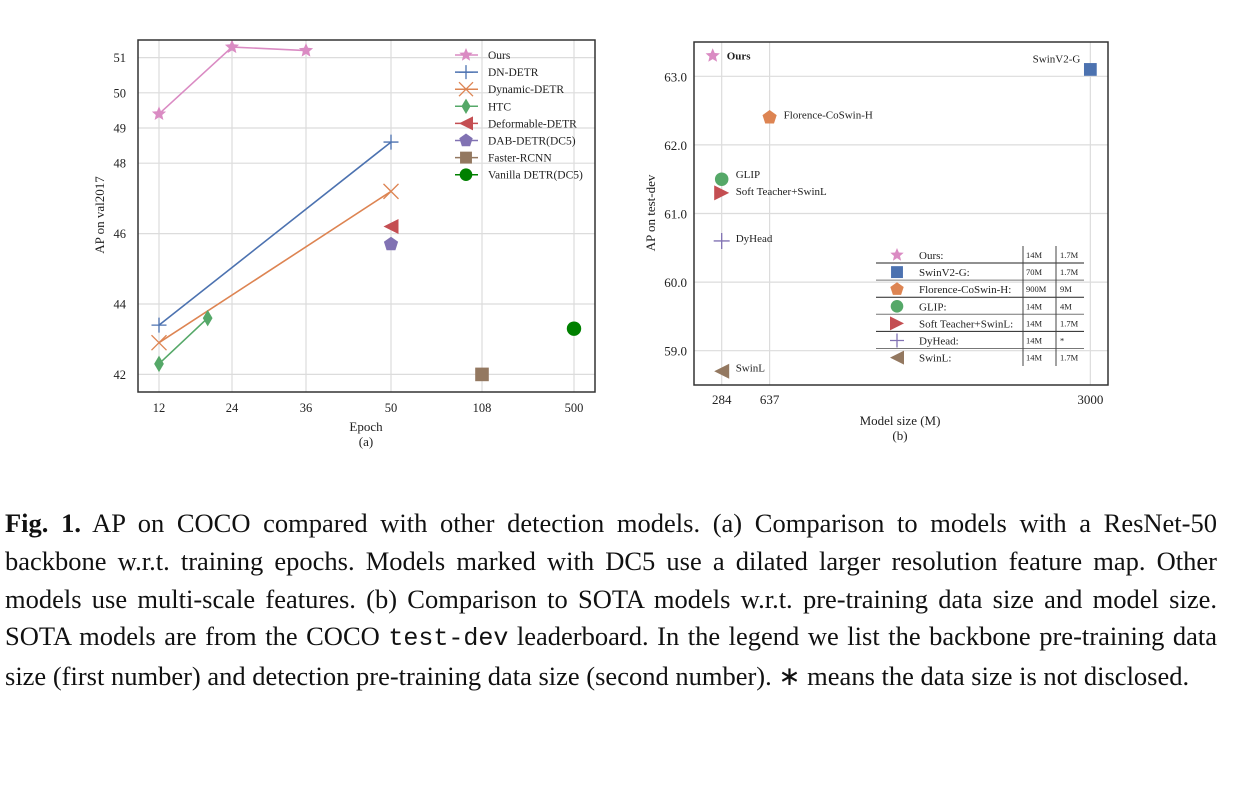  I want to click on legend-label: Deformable-DETR, so click(532, 124).